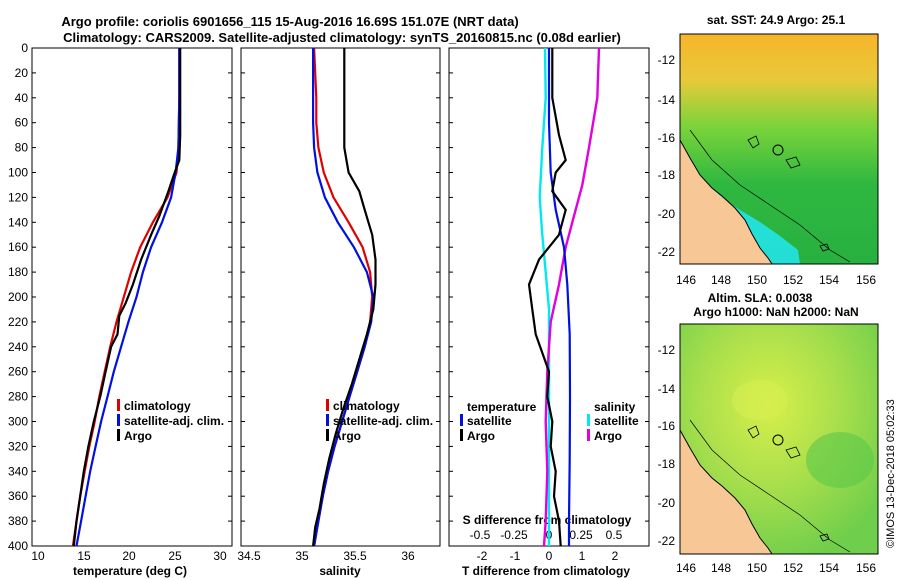  I want to click on sla-argo-marker, so click(778, 440).